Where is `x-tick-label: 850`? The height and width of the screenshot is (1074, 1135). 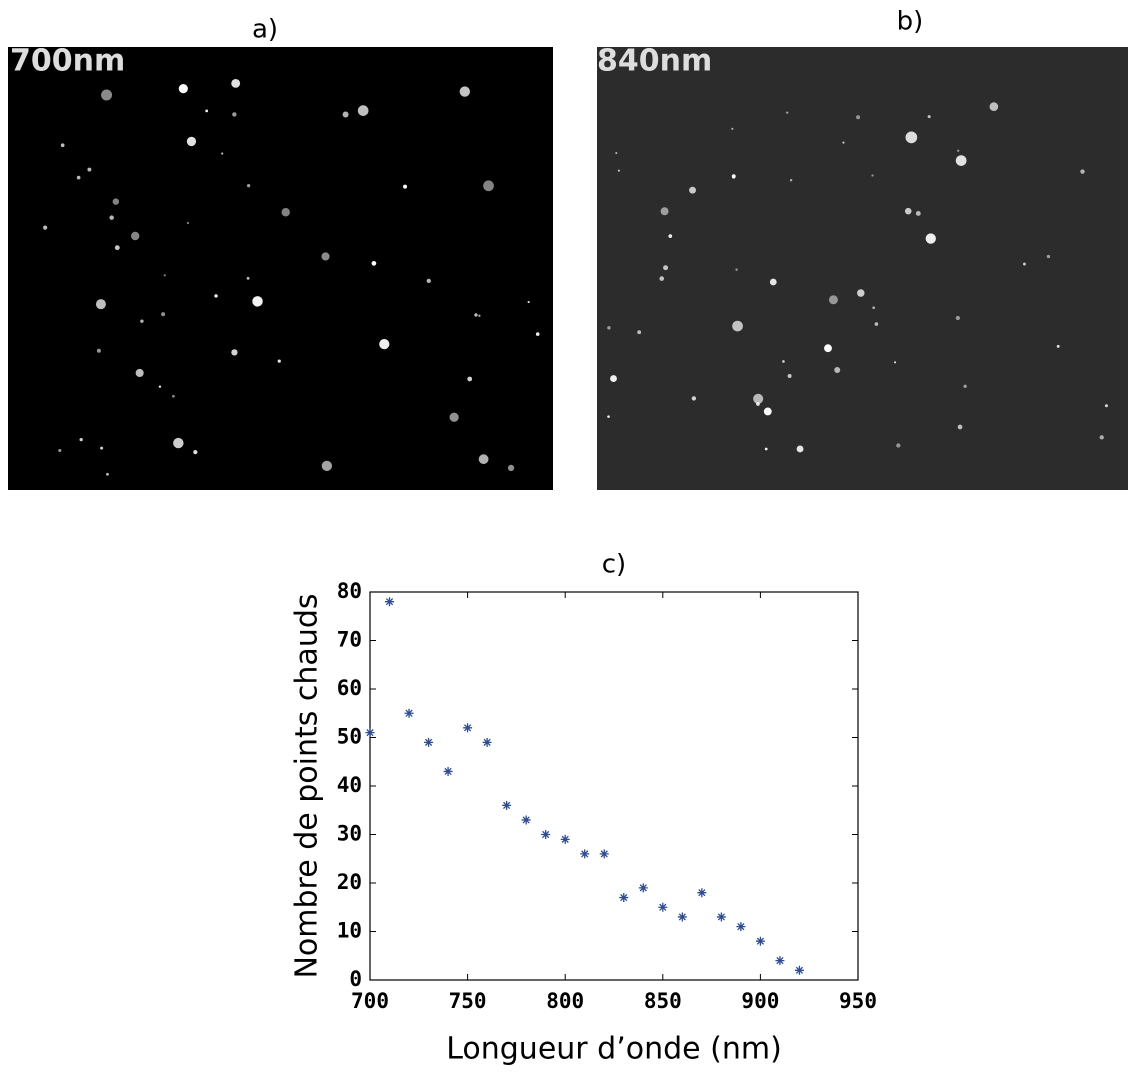 x-tick-label: 850 is located at coordinates (663, 1001).